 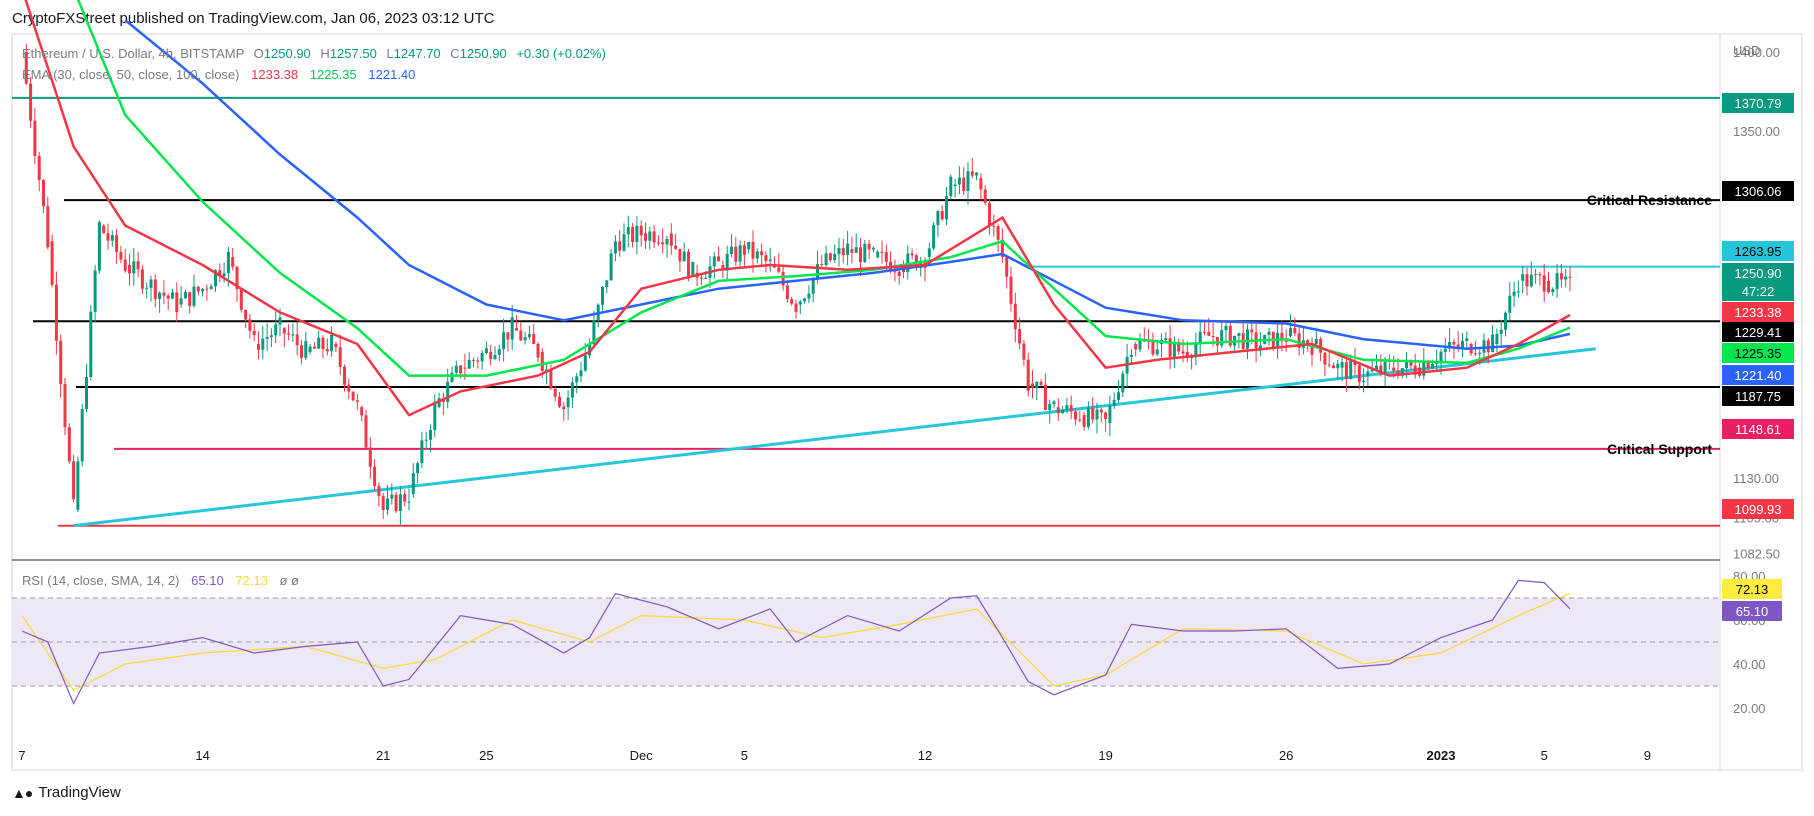 I want to click on x-tick-label: 5, so click(x=744, y=755).